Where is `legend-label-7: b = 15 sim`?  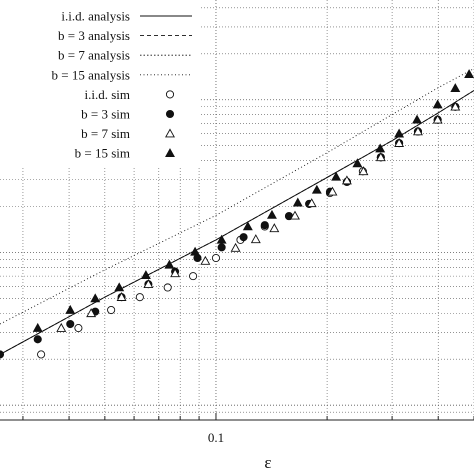
legend-label-7: b = 15 sim is located at coordinates (102, 153).